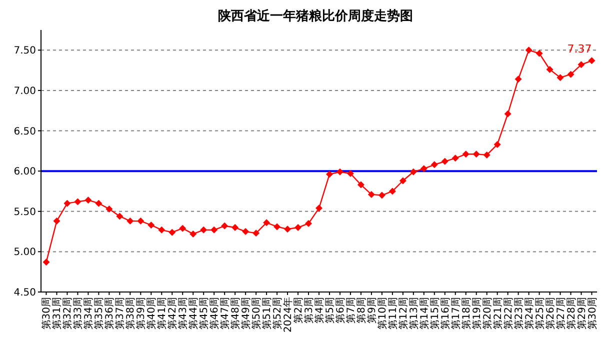 Image resolution: width=611 pixels, height=344 pixels. What do you see at coordinates (130, 313) in the screenshot?
I see `x-tick-label: 第38周` at bounding box center [130, 313].